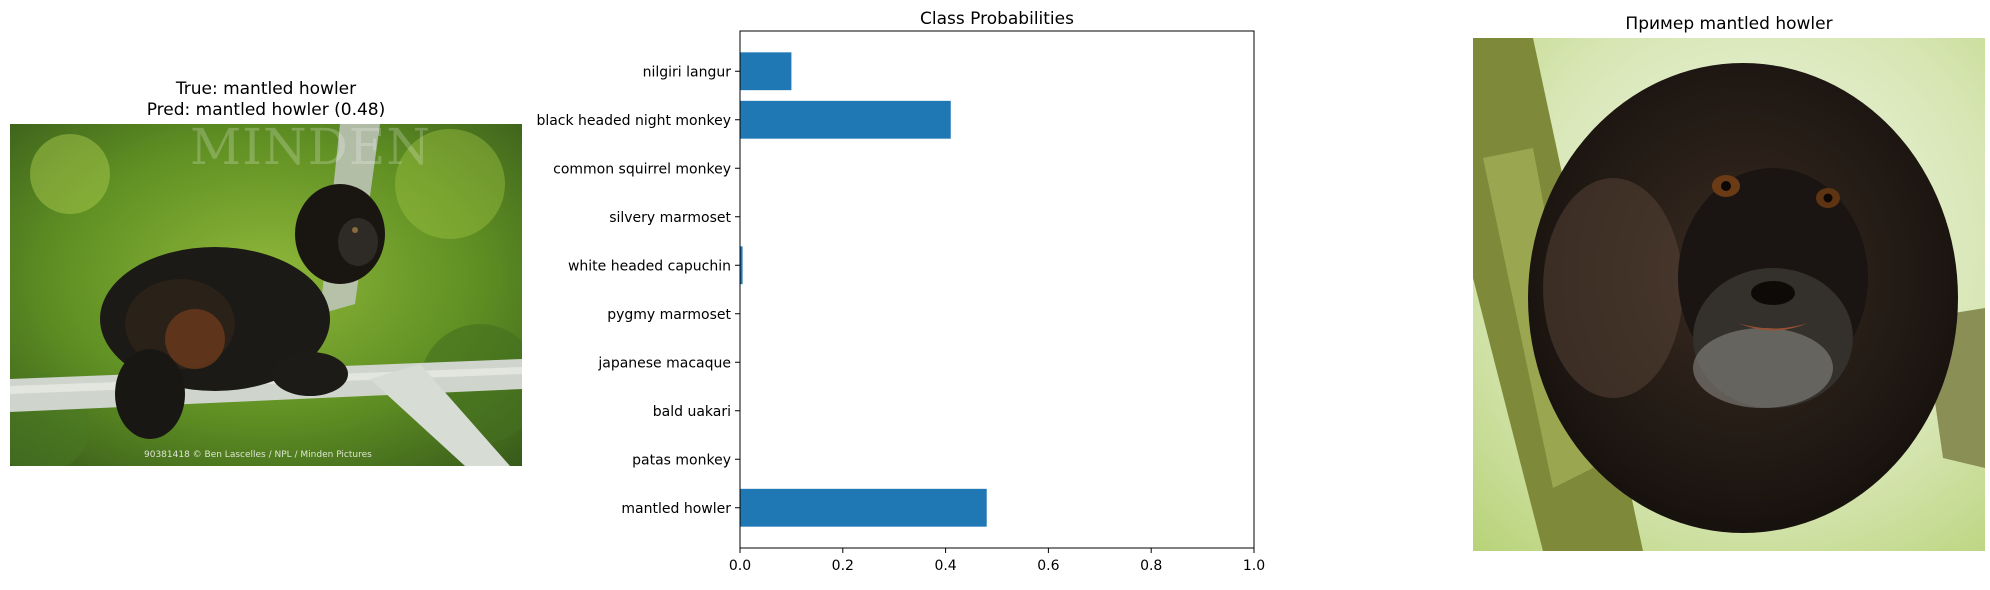  I want to click on x-tick-label: 0.8, so click(1151, 566).